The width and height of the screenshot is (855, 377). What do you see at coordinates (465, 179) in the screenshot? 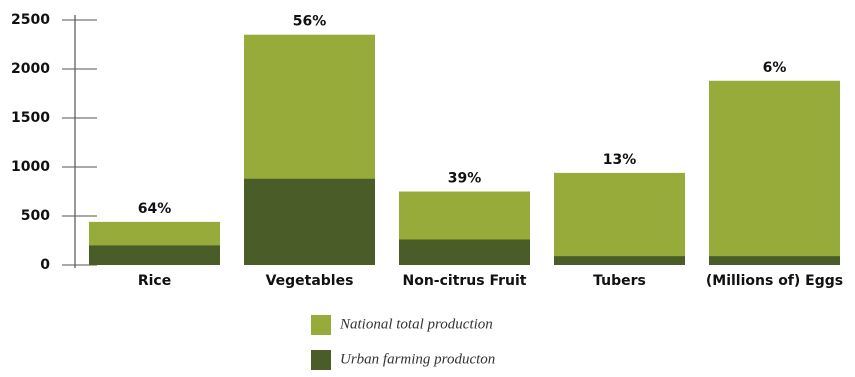
I see `bar-label: 39%` at bounding box center [465, 179].